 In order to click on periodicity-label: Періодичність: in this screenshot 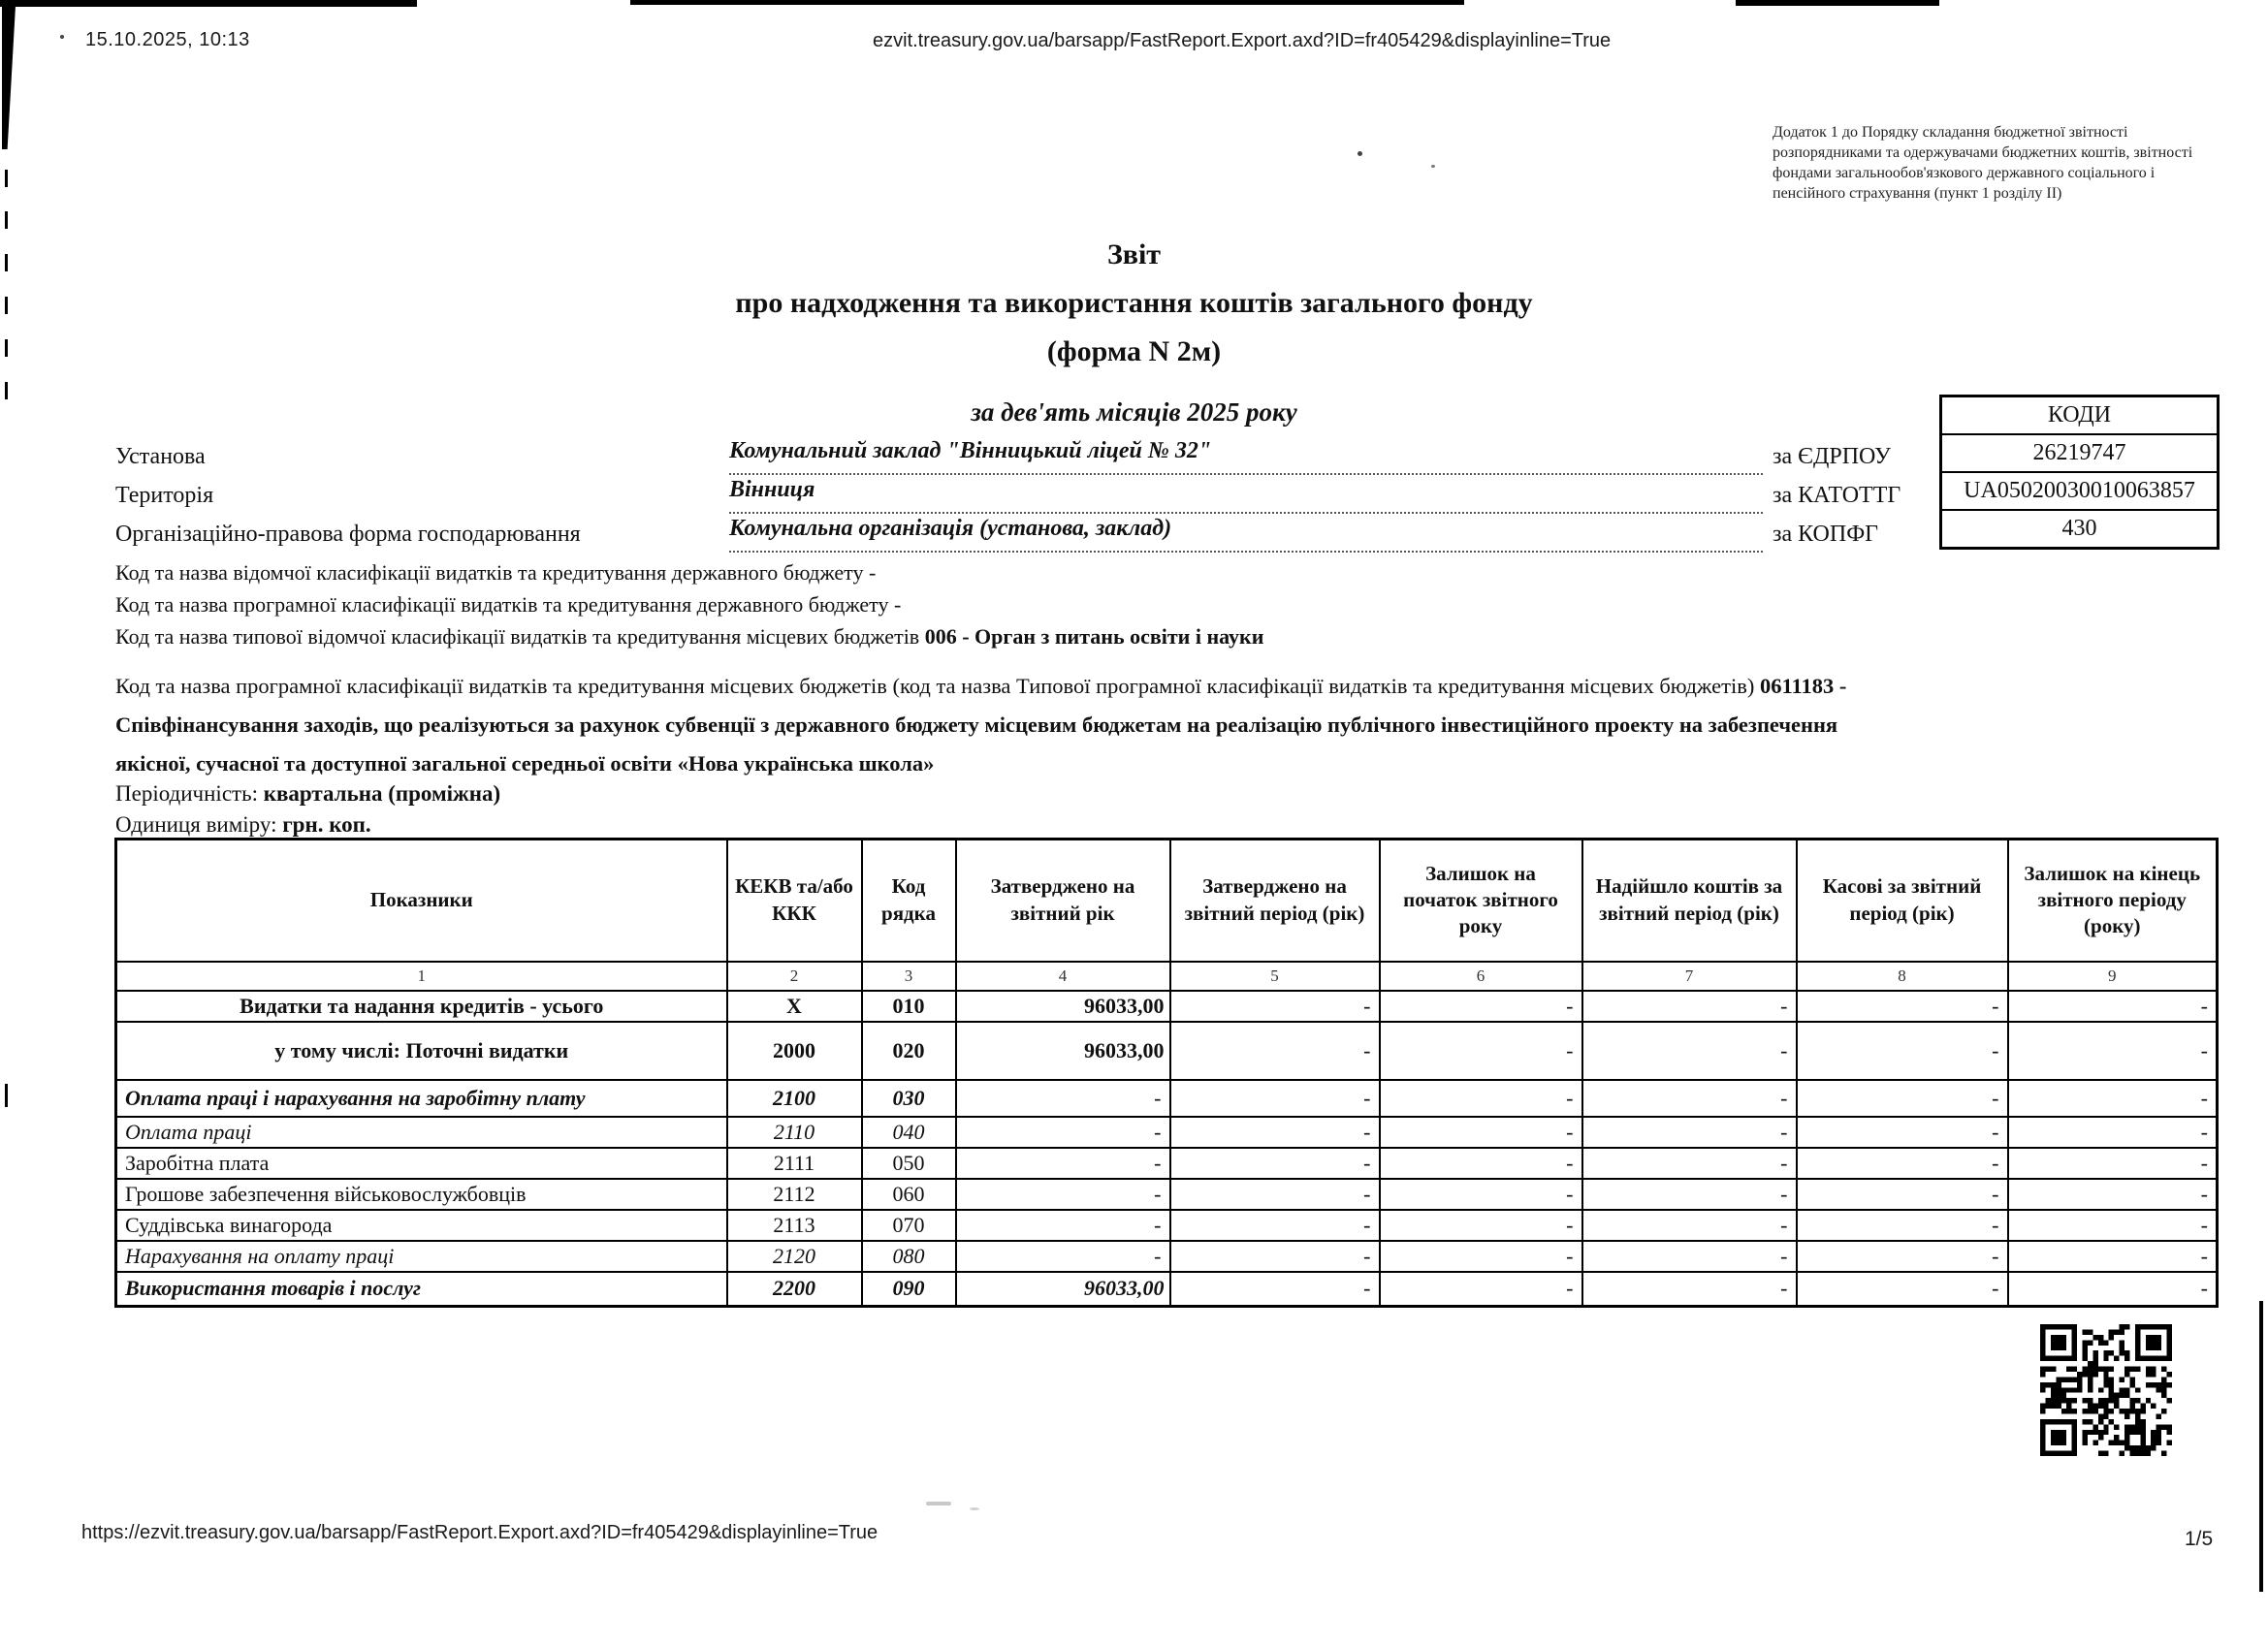, I will do `click(189, 794)`.